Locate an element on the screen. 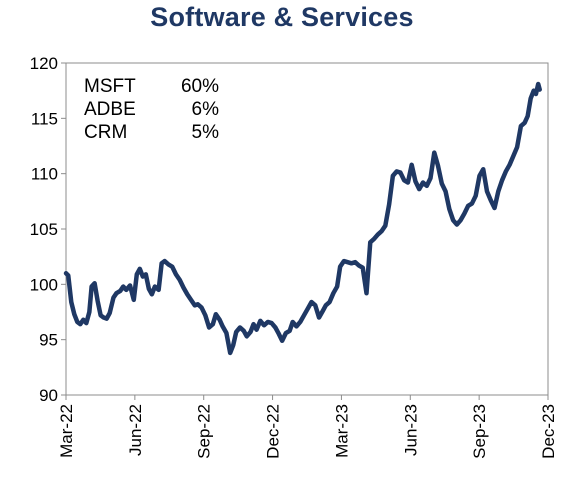  x-tick-label: Mar-23 is located at coordinates (341, 431).